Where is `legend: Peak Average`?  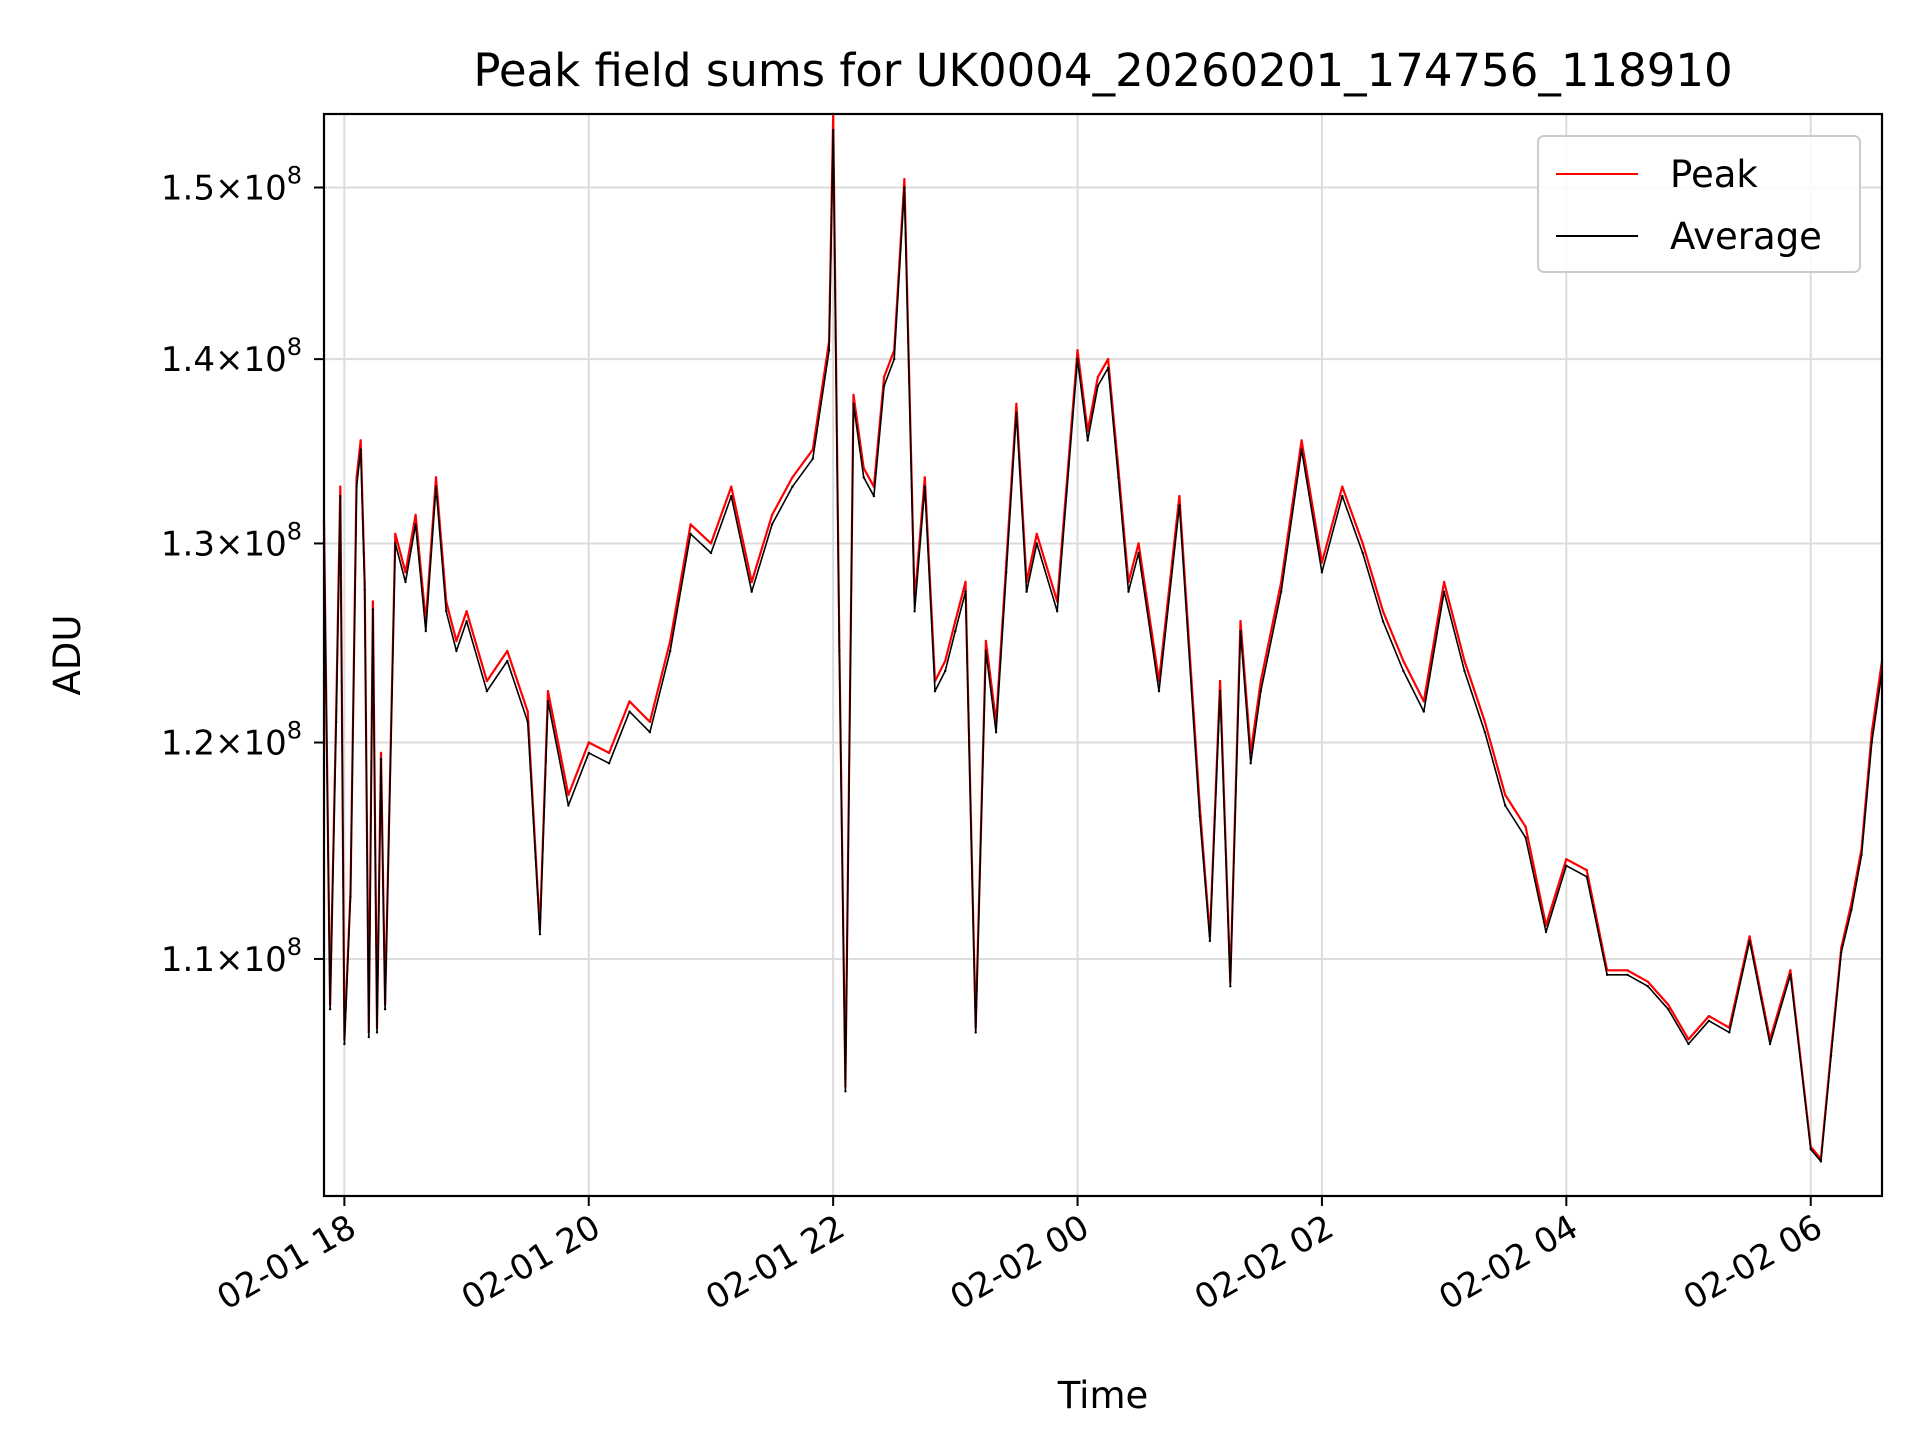 legend: Peak Average is located at coordinates (1699, 204).